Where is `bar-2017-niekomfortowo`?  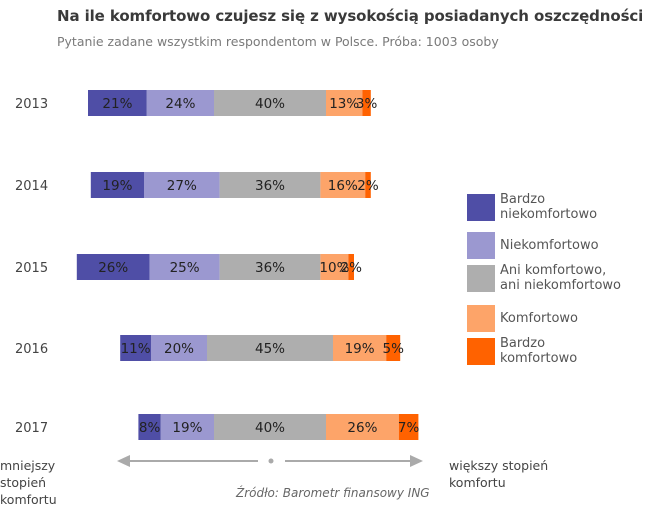
bar-2017-niekomfortowo is located at coordinates (187, 427).